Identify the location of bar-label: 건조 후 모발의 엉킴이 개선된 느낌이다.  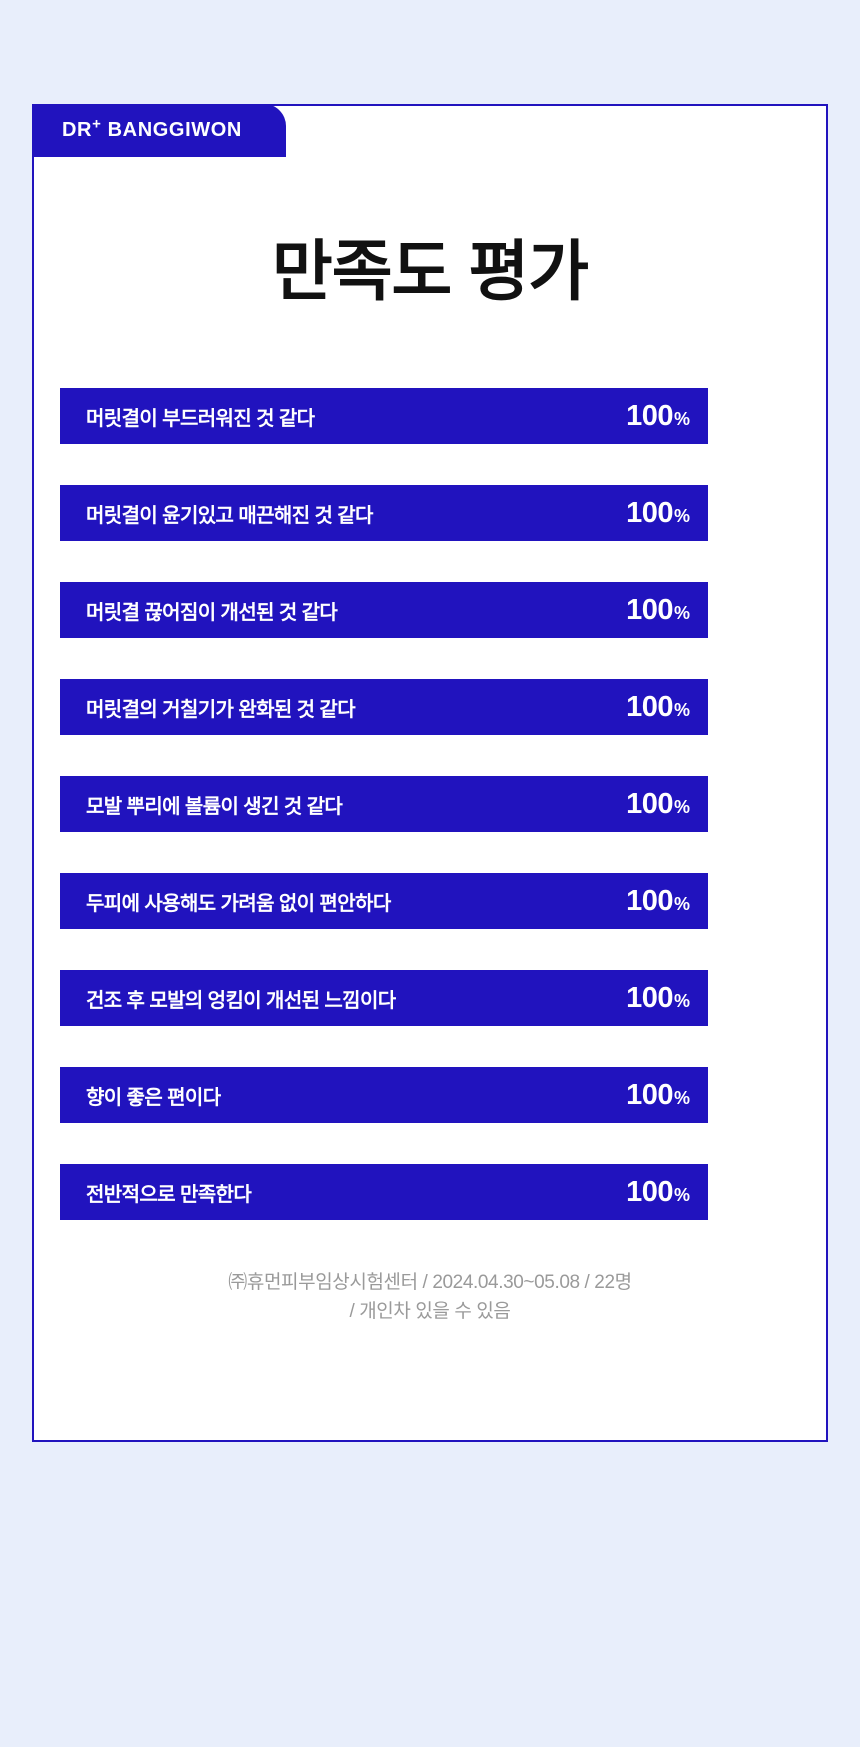
(241, 1000).